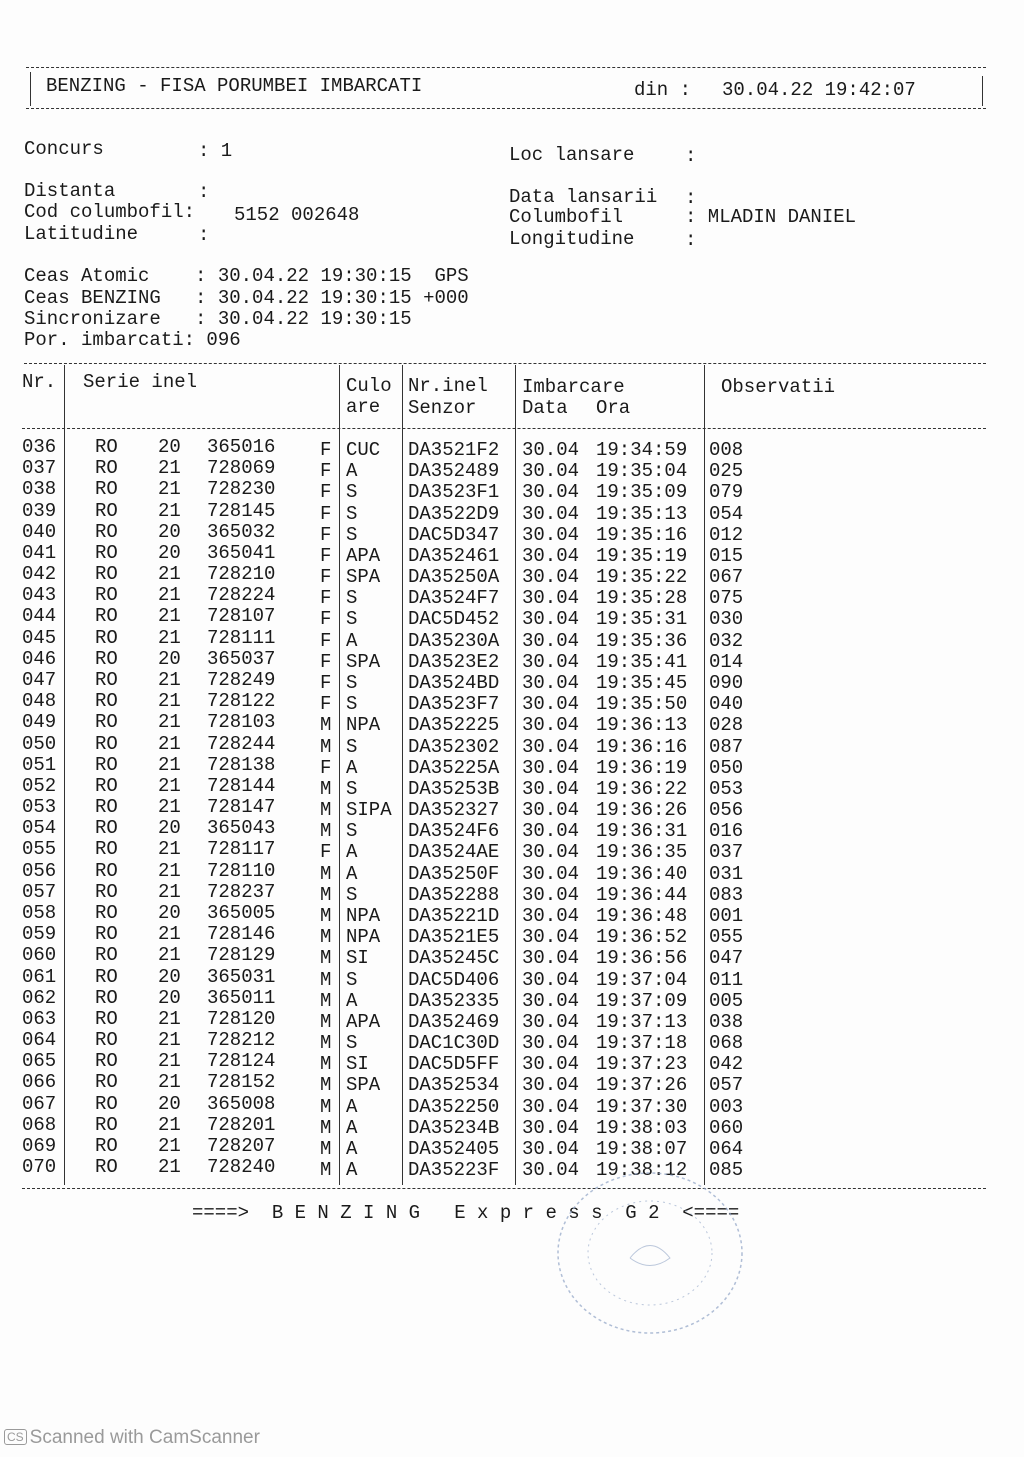 The image size is (1024, 1457). What do you see at coordinates (726, 598) in the screenshot?
I see `cell-observatii: 075` at bounding box center [726, 598].